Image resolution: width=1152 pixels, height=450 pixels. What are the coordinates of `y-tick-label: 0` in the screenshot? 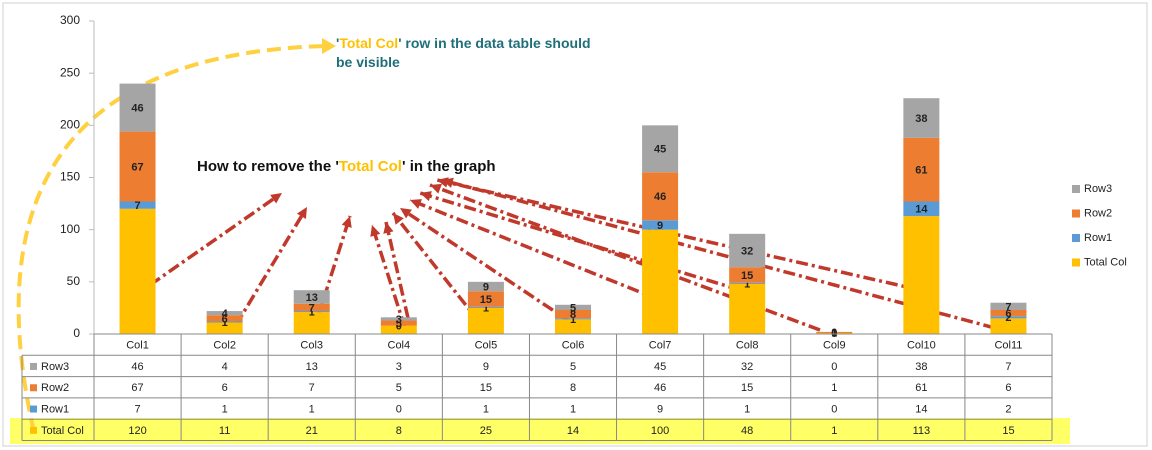 It's located at (76, 333).